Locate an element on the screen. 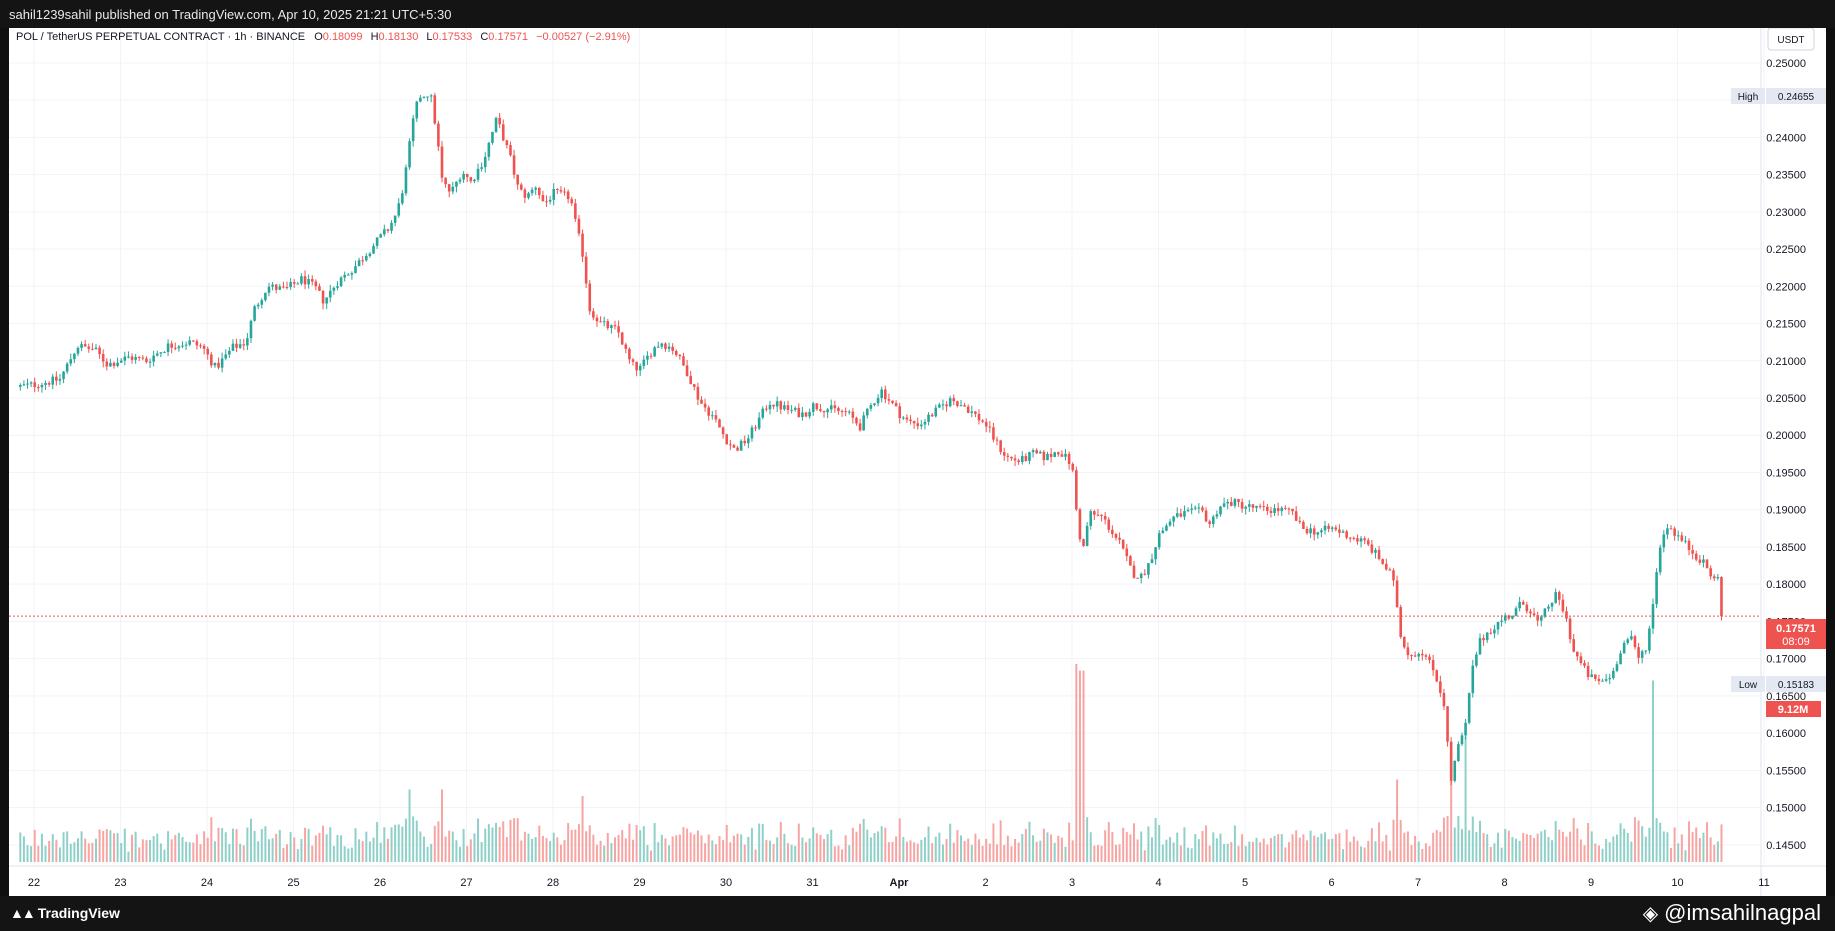  high-marker-label: High is located at coordinates (1748, 97).